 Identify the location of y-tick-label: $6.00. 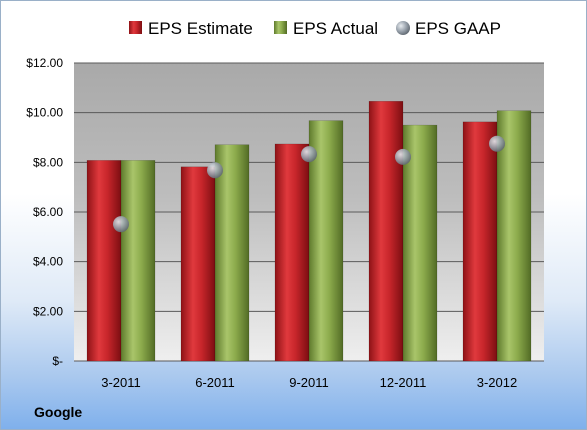
(48, 212).